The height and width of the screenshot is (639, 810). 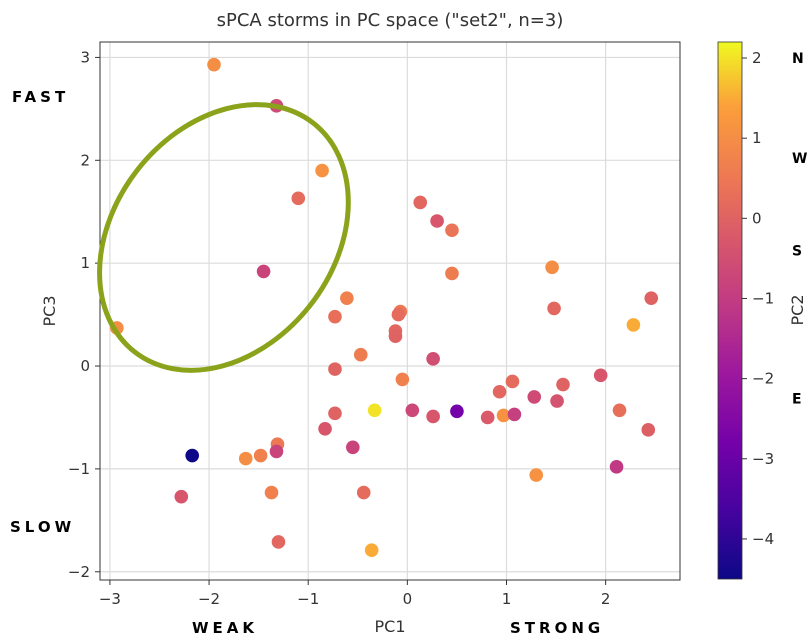 I want to click on y-tick-label: −1, so click(x=79, y=469).